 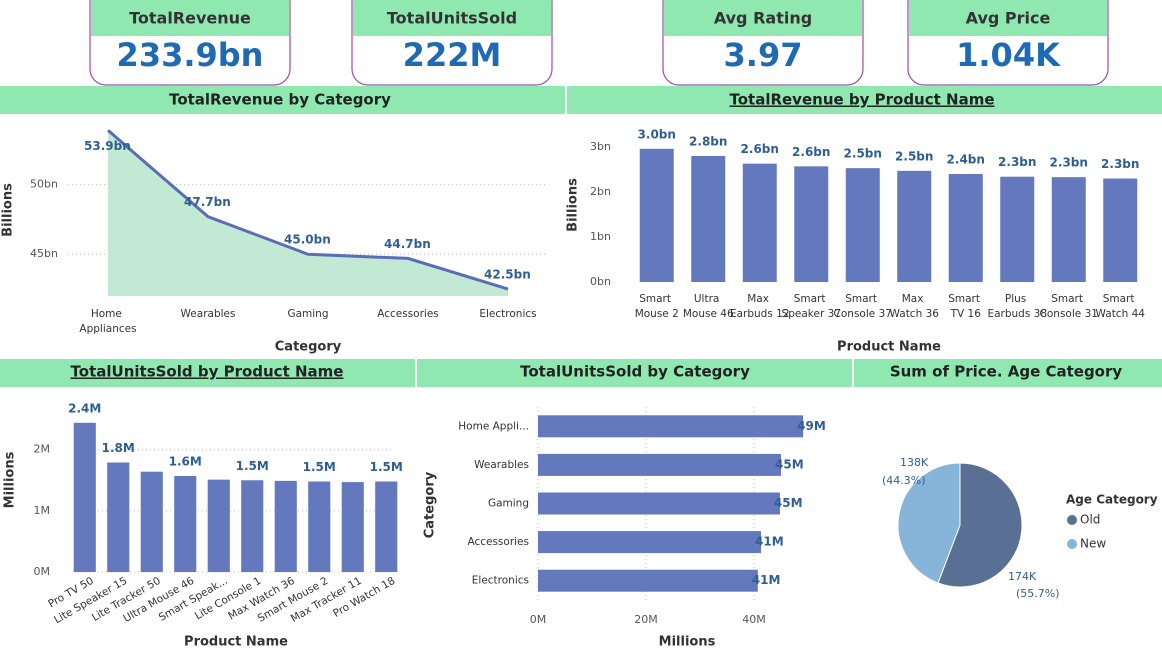 What do you see at coordinates (863, 306) in the screenshot?
I see `x-tick-label: Smart Console 37` at bounding box center [863, 306].